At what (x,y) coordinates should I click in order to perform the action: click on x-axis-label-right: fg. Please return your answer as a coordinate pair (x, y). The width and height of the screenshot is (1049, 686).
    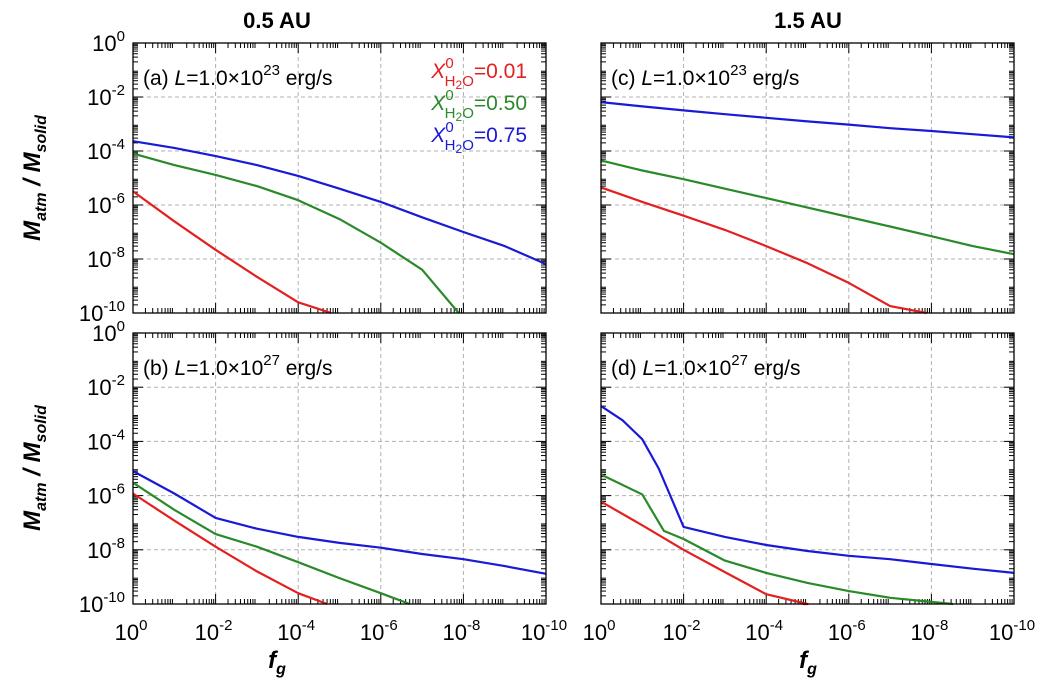
    Looking at the image, I should click on (808, 662).